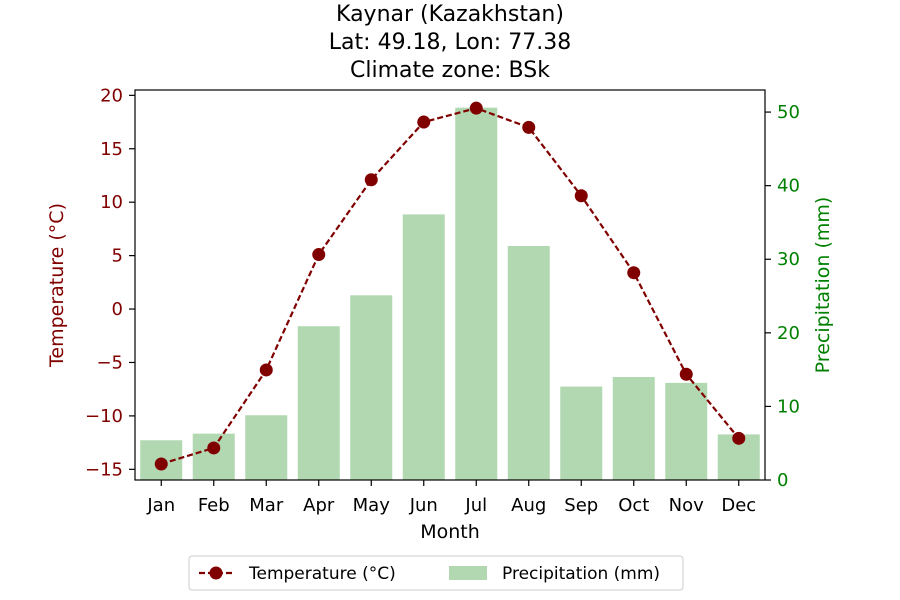 The height and width of the screenshot is (600, 900). What do you see at coordinates (117, 256) in the screenshot?
I see `left-tick-label: 5` at bounding box center [117, 256].